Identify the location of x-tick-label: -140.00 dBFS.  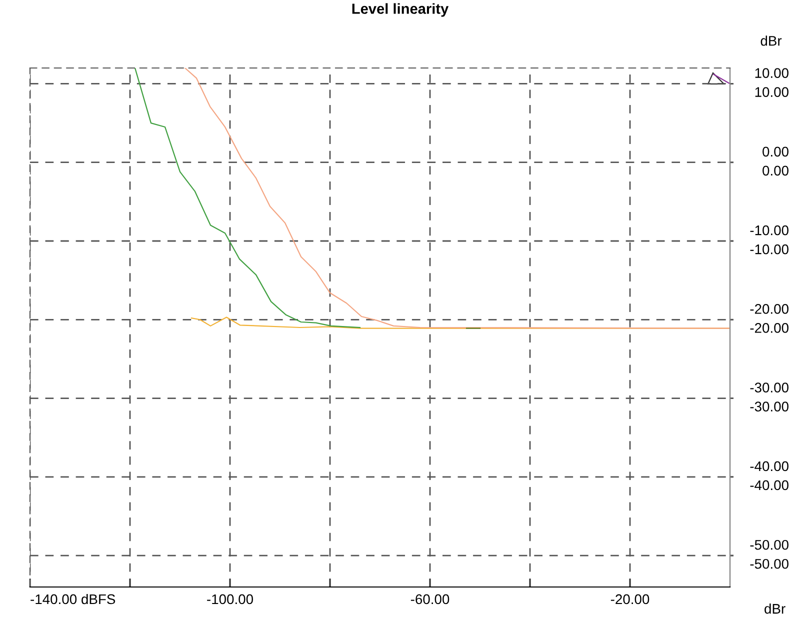
(73, 599).